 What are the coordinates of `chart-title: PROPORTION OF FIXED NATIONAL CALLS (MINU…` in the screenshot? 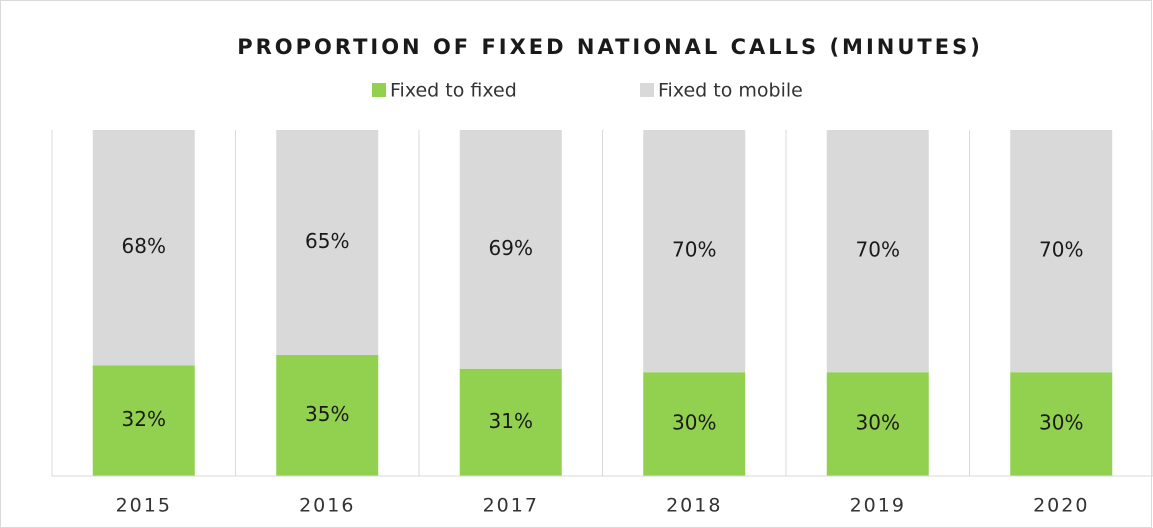 It's located at (610, 47).